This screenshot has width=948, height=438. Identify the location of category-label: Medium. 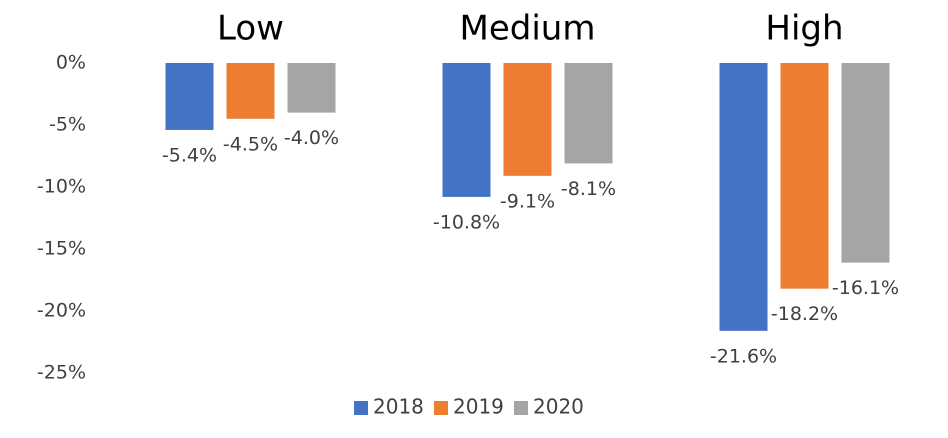
(528, 29).